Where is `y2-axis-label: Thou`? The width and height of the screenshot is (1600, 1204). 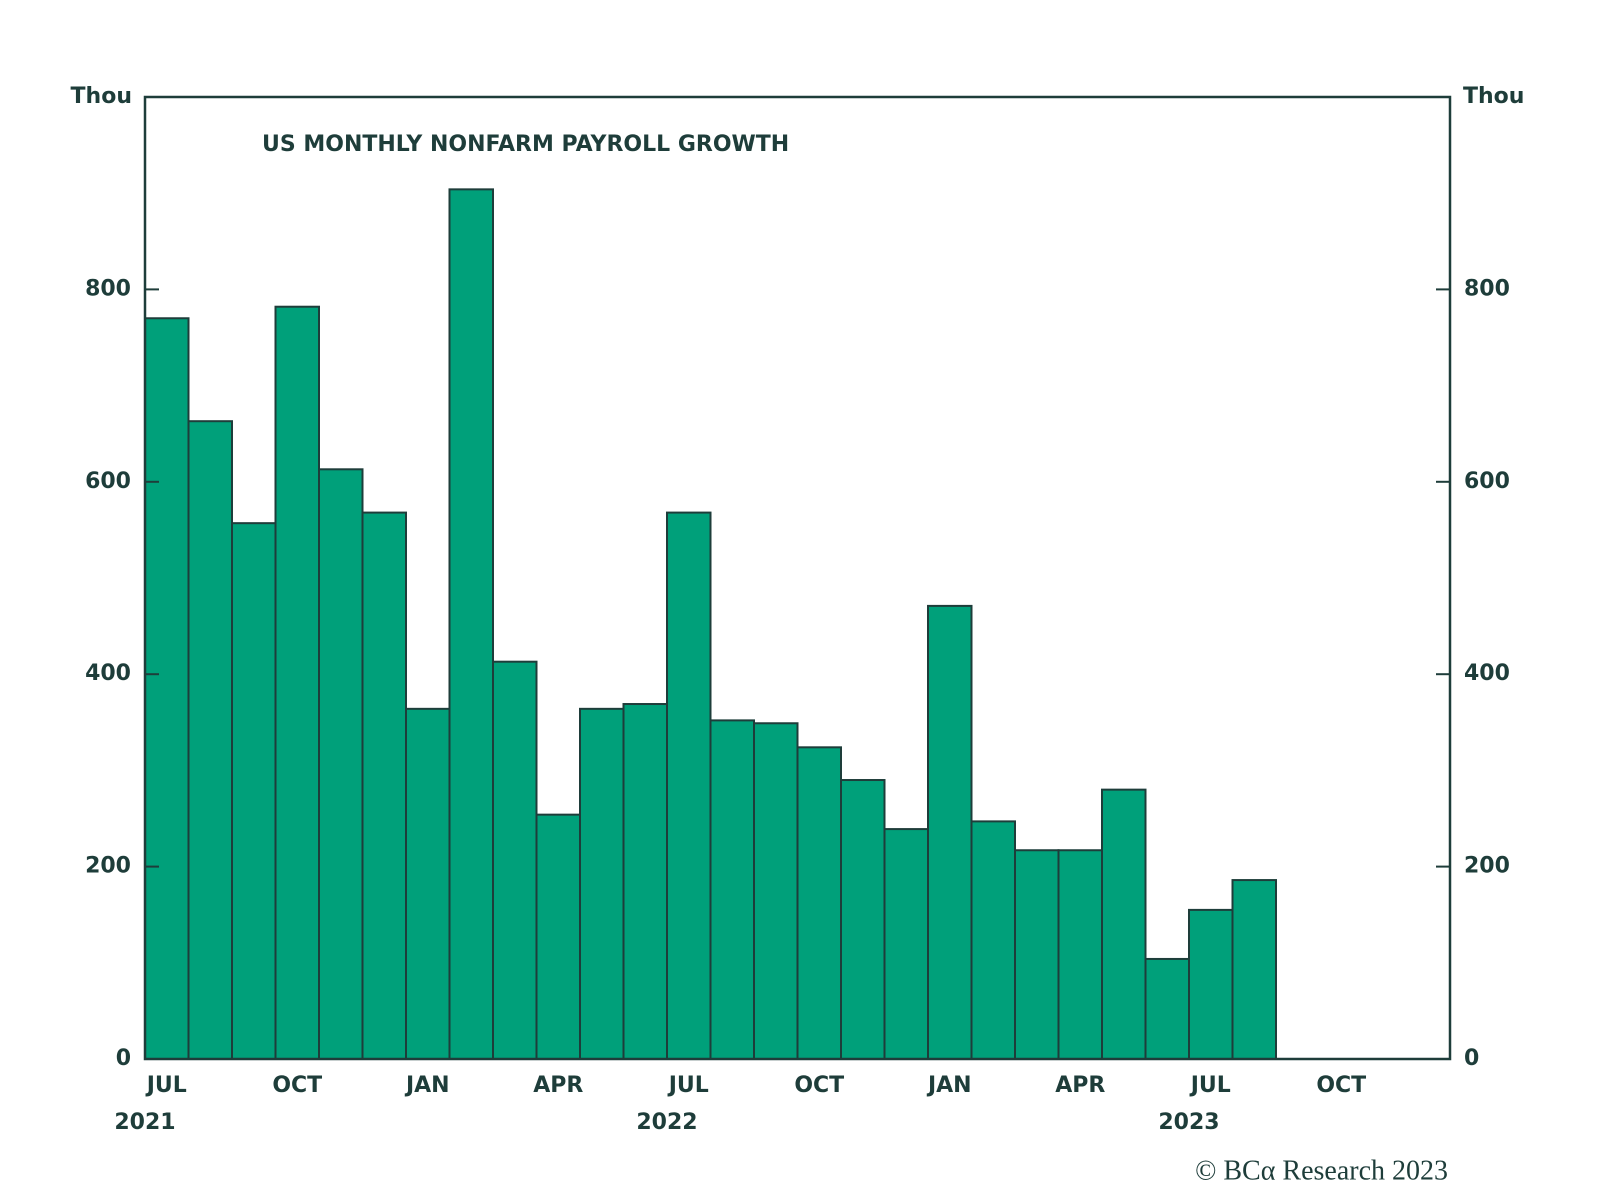
y2-axis-label: Thou is located at coordinates (1493, 96).